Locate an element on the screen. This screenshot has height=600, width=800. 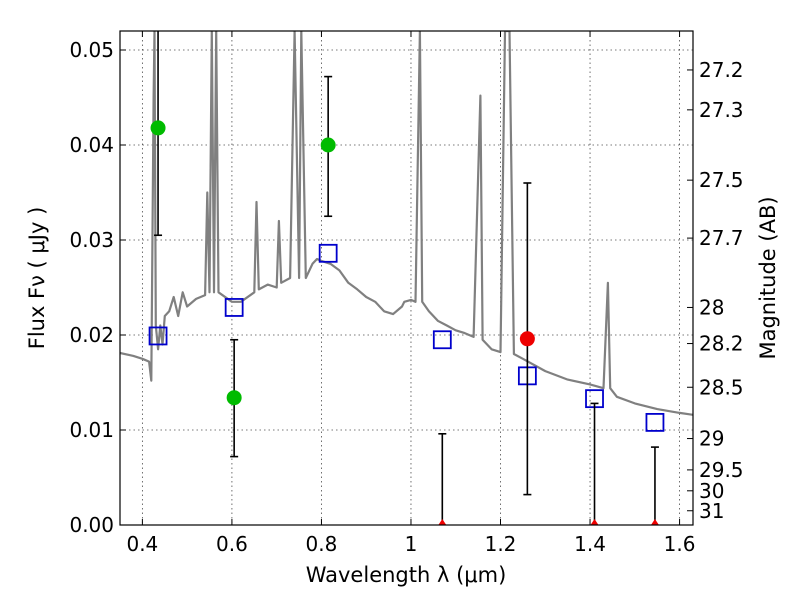
x-tick-label: 0.6 is located at coordinates (232, 544).